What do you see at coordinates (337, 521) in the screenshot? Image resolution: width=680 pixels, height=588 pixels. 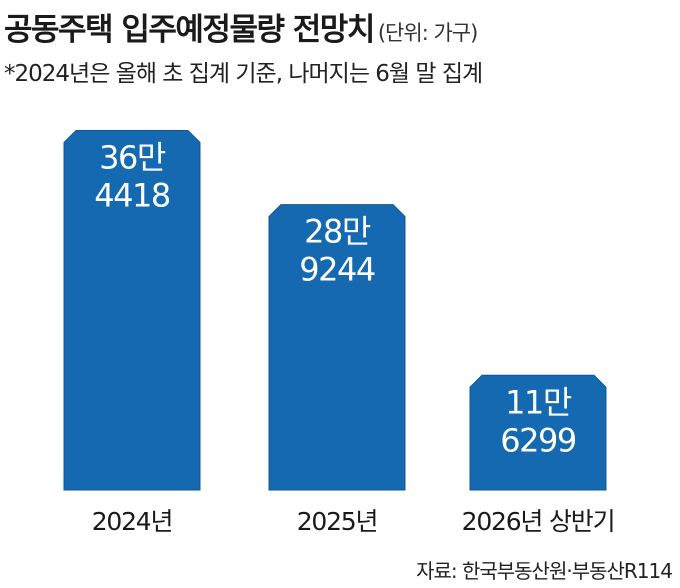 I see `category-label-2: 2025년` at bounding box center [337, 521].